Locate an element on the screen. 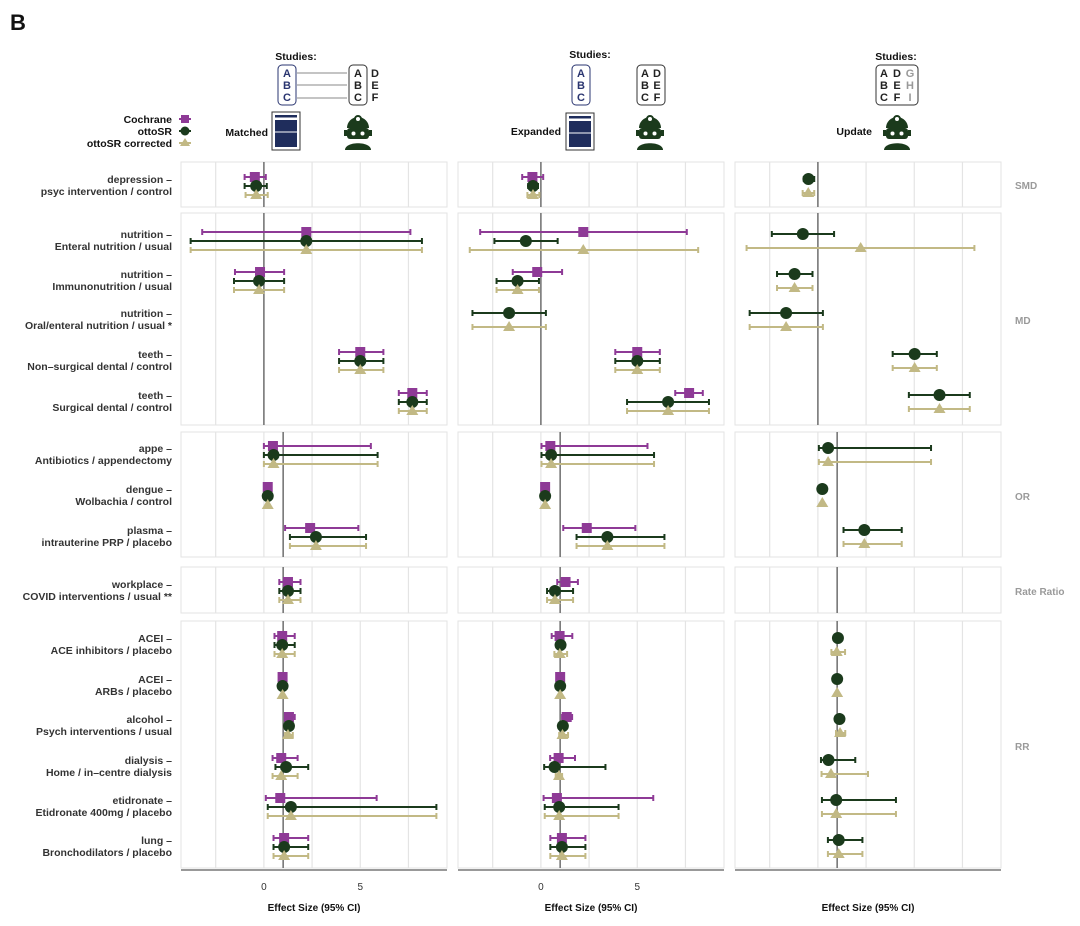 This screenshot has height=926, width=1080. study-letter: E is located at coordinates (656, 86).